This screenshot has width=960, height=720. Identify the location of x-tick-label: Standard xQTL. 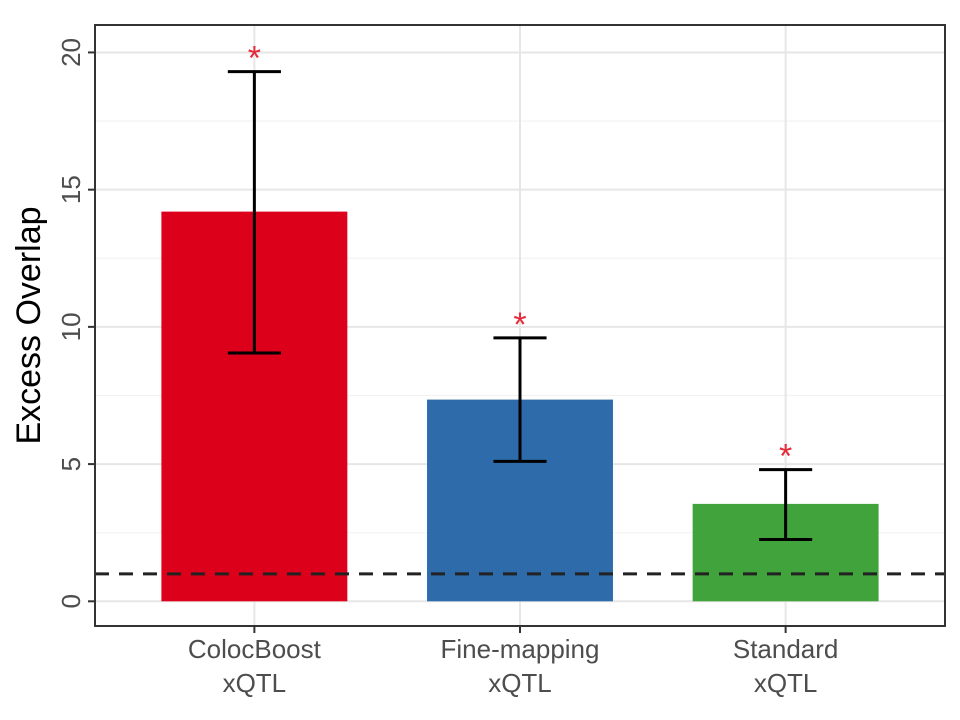
(786, 666).